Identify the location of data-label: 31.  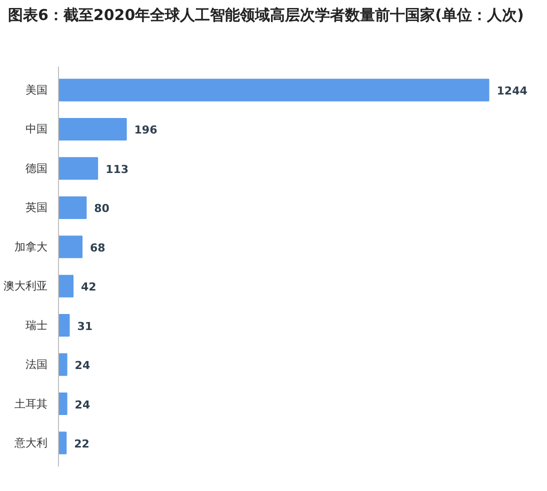
(85, 326).